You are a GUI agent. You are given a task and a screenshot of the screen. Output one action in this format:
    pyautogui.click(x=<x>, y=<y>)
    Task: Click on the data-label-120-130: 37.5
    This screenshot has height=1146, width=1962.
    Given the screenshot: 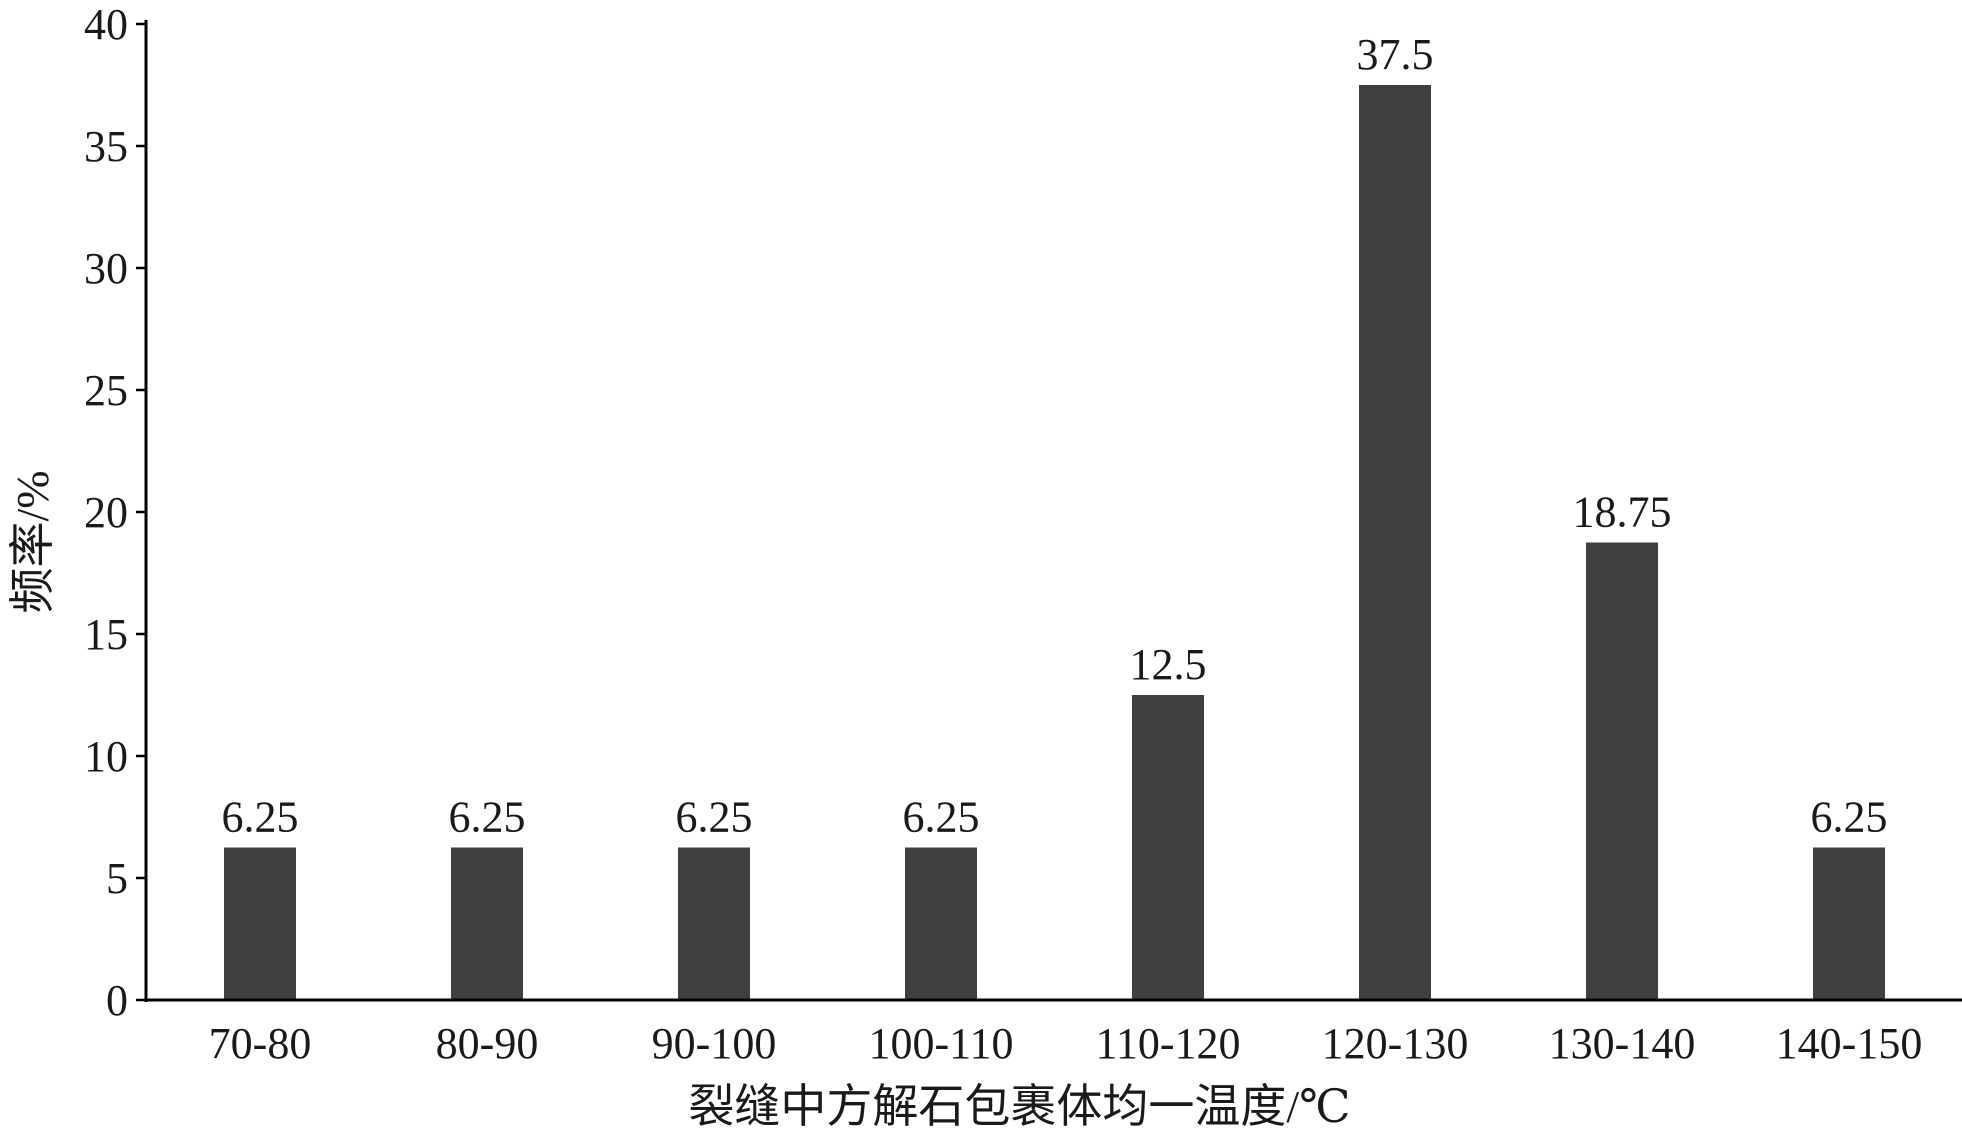 What is the action you would take?
    pyautogui.click(x=1395, y=54)
    